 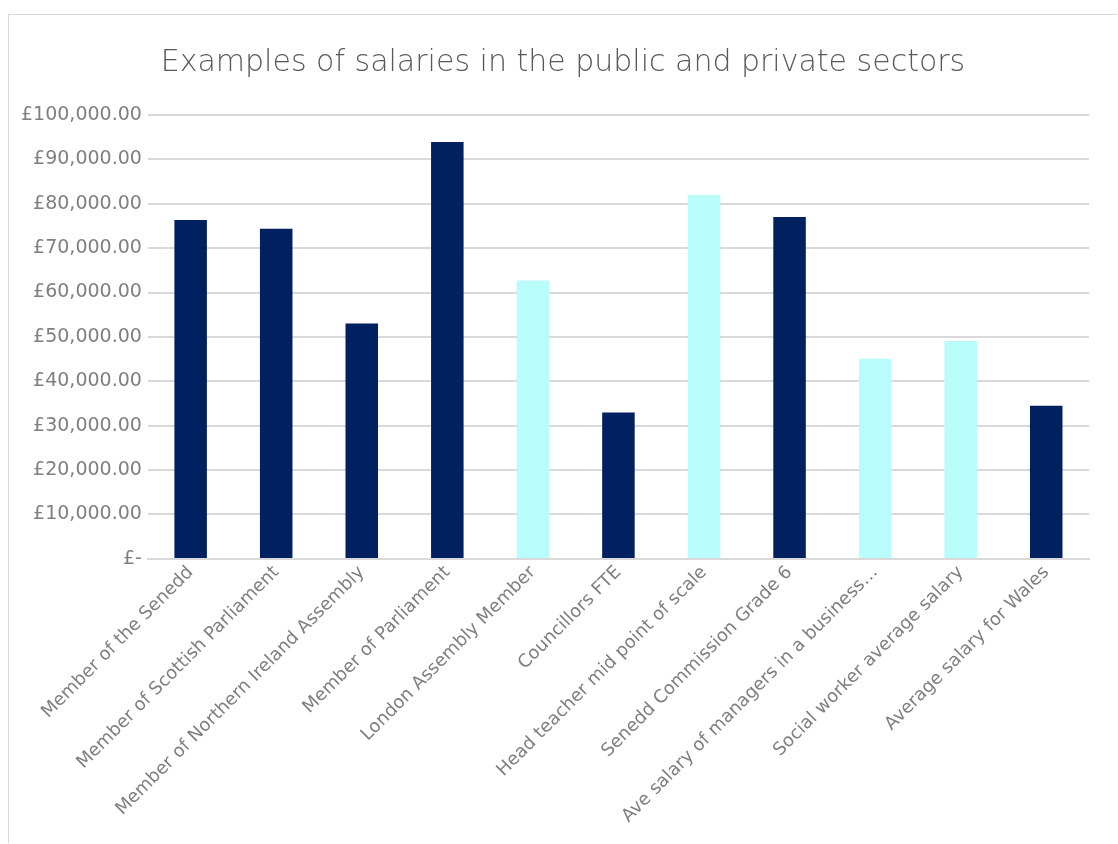 I want to click on y-tick-label: £40,000.00, so click(x=87, y=379).